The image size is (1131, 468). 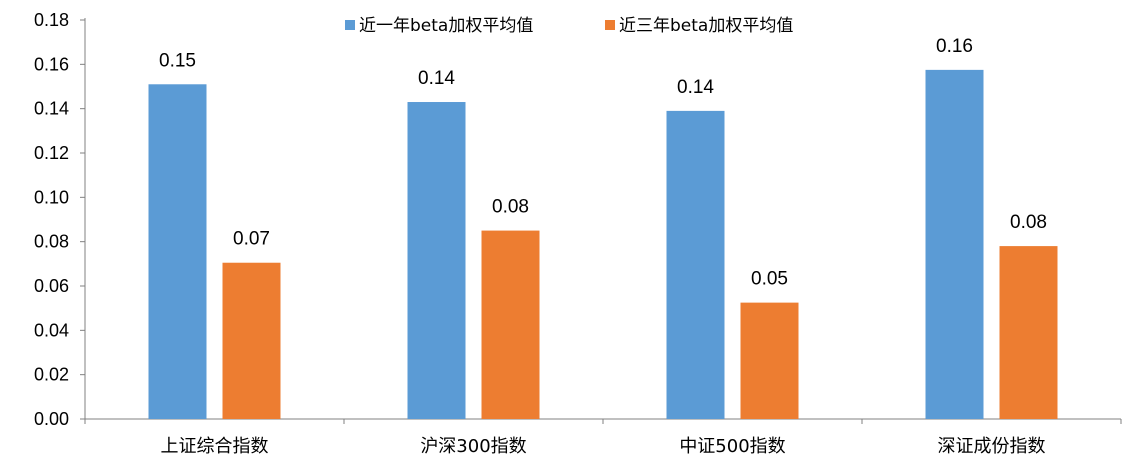 What do you see at coordinates (569, 26) in the screenshot?
I see `legend: 近一年beta加权平均值 近三年beta加权平均值` at bounding box center [569, 26].